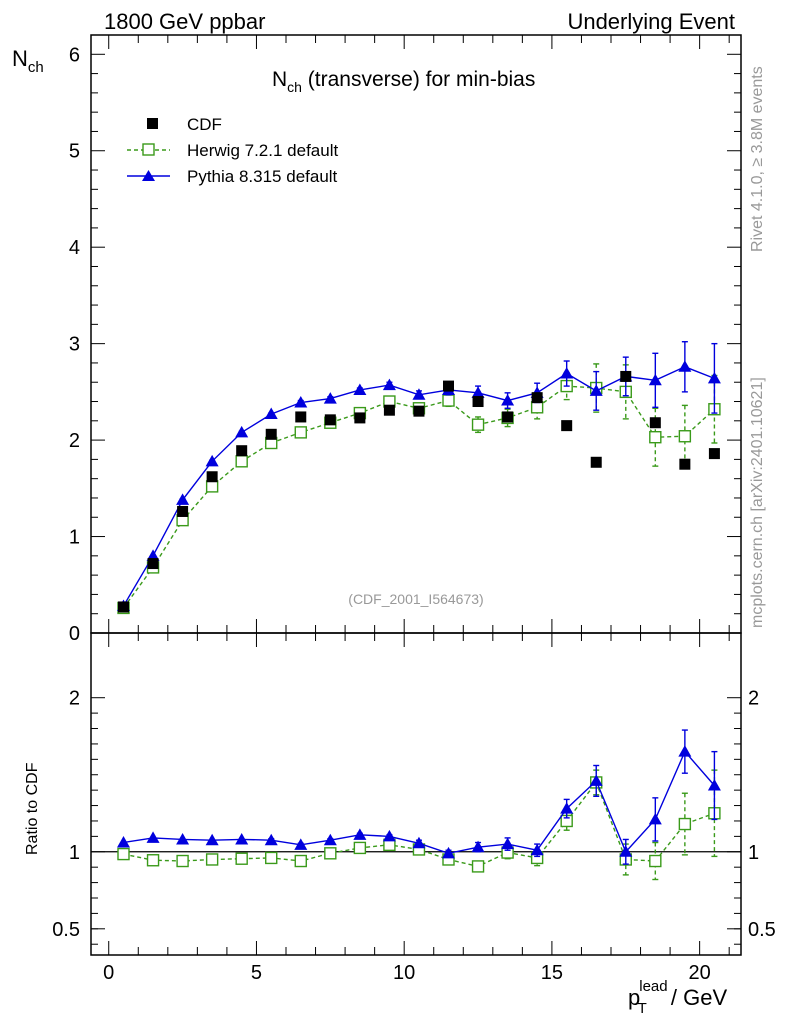 This screenshot has width=786, height=1024. I want to click on ratio-y-tick-label: 0.5, so click(66, 930).